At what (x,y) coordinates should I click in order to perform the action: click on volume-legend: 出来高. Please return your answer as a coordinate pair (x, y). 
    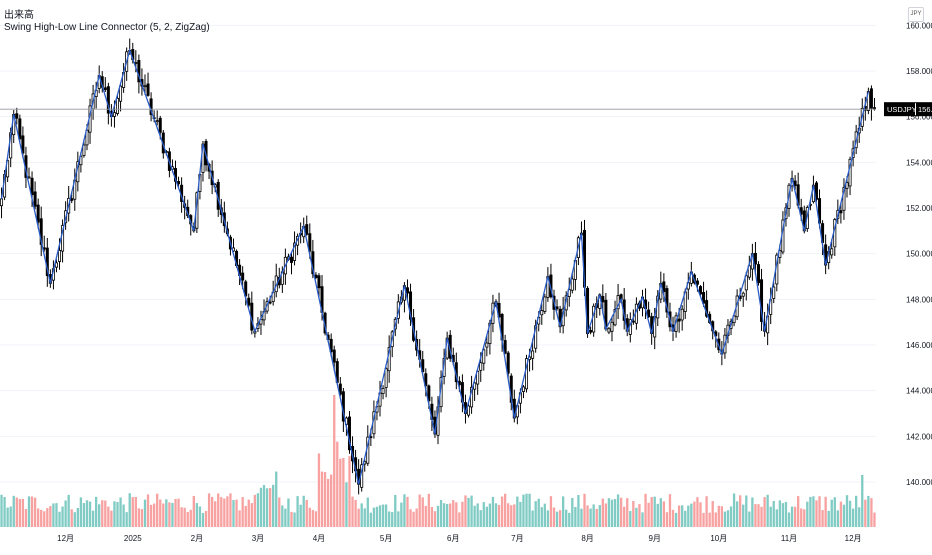
    Looking at the image, I should click on (19, 15).